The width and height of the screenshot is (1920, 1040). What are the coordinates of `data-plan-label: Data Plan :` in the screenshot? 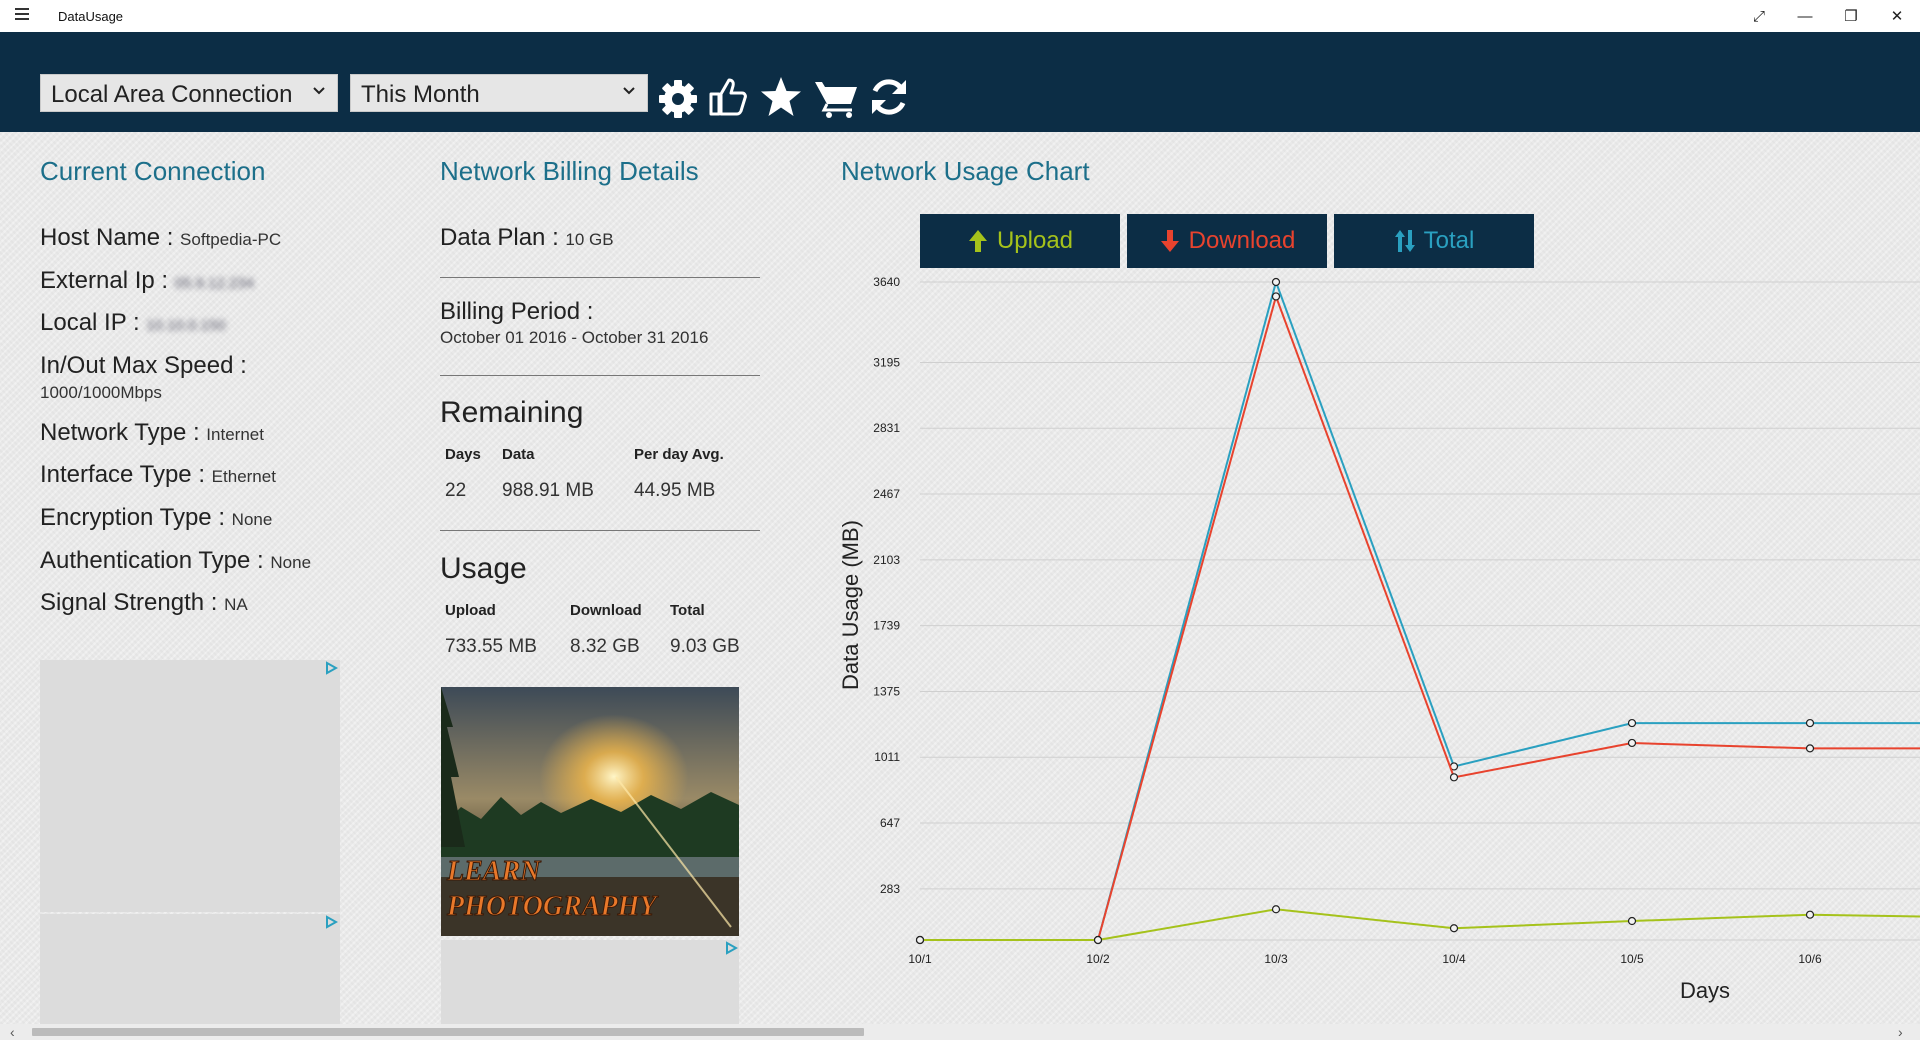 It's located at (499, 237).